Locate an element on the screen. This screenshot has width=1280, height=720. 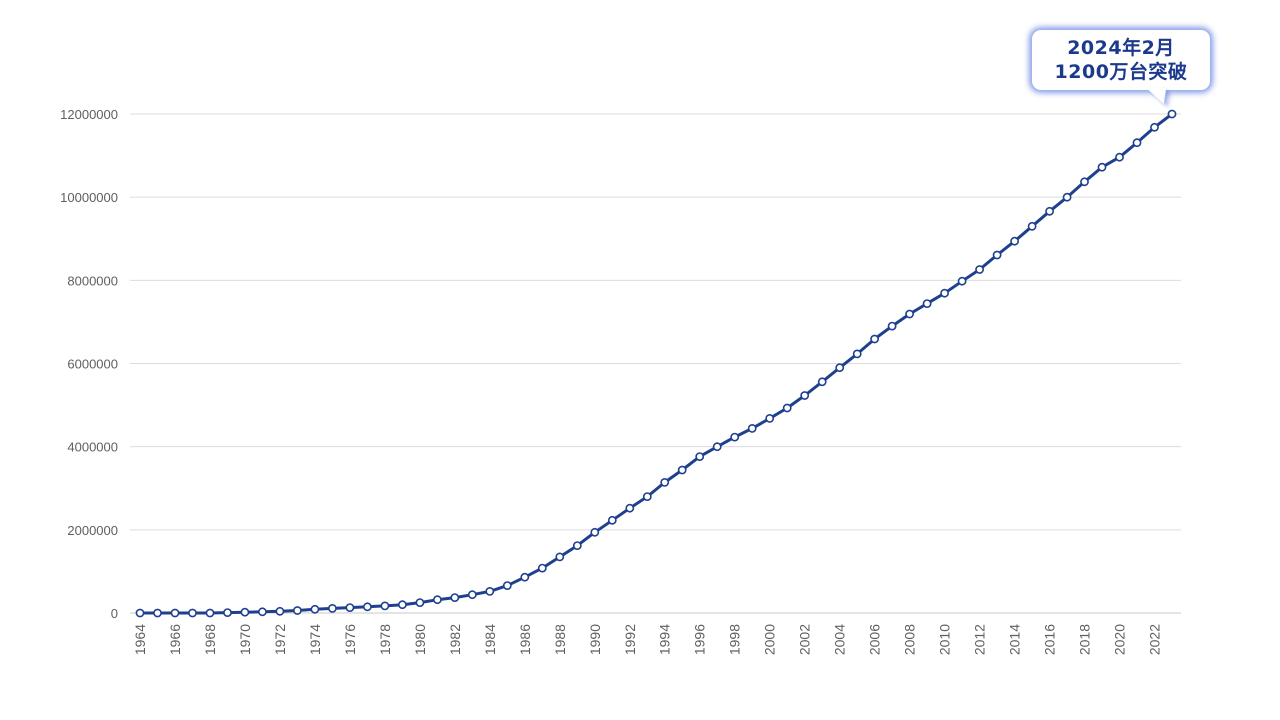
x-tick-label: 2010 is located at coordinates (945, 639).